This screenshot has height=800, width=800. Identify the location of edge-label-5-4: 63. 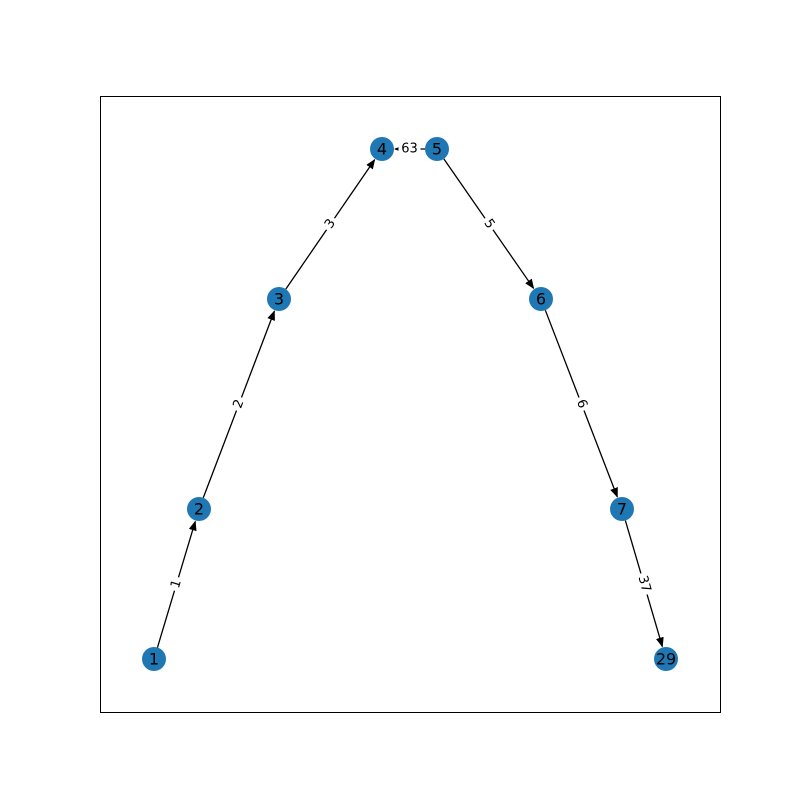
(409, 149).